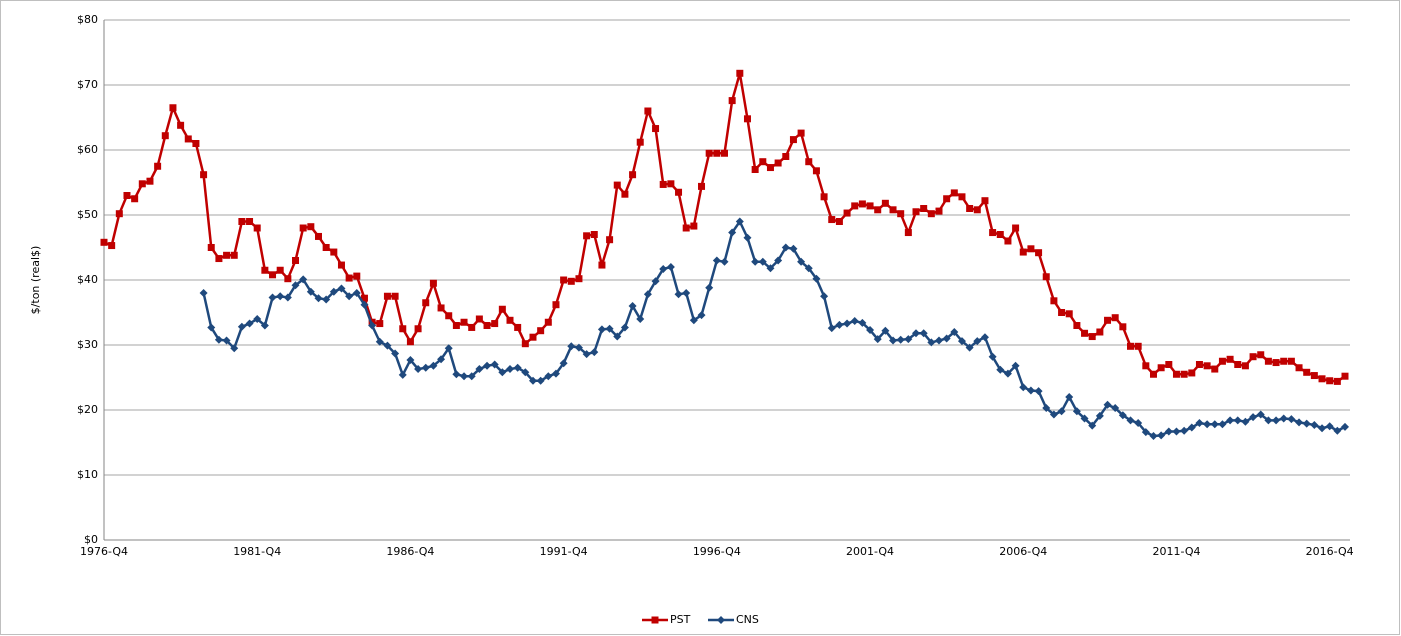 The width and height of the screenshot is (1401, 636). I want to click on x-tick-label: 1976-Q4, so click(104, 551).